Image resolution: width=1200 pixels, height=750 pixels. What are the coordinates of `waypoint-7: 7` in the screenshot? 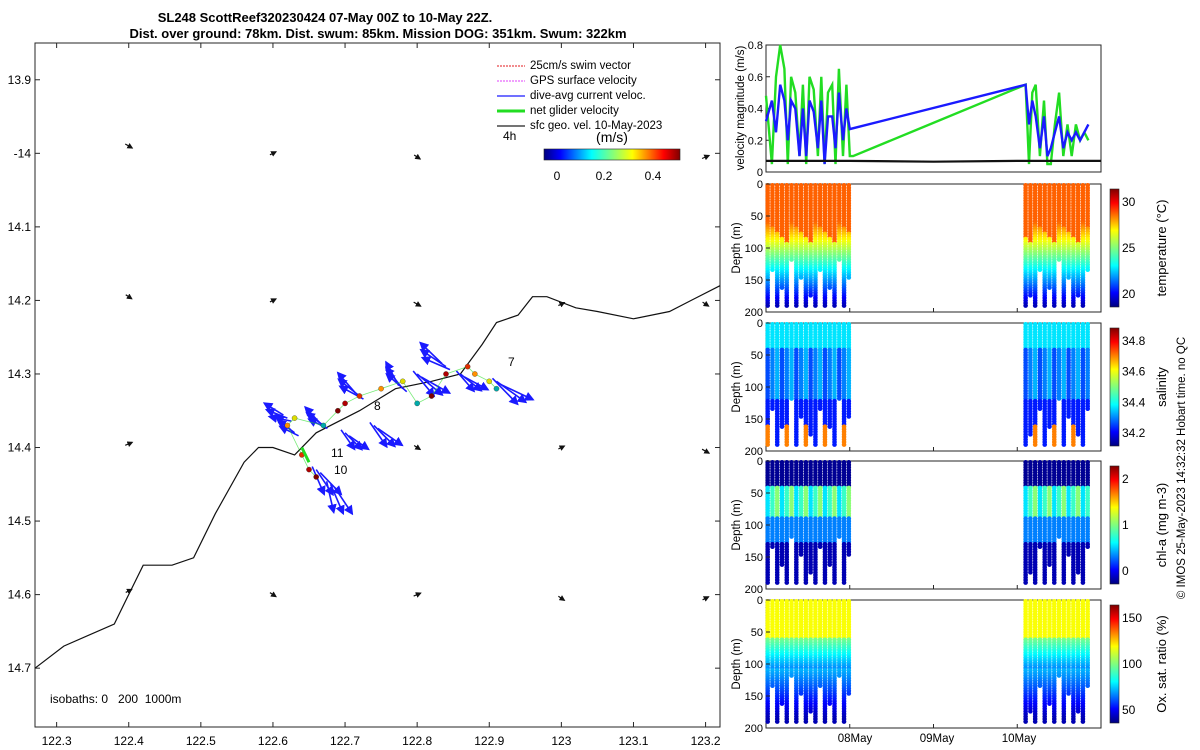 It's located at (511, 362).